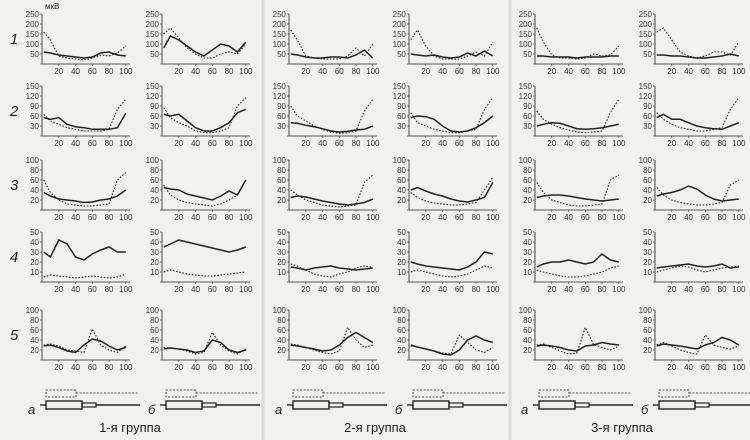 The height and width of the screenshot is (440, 750). Describe the element at coordinates (674, 393) in the screenshot. I see `probe-upper-barrel` at that location.